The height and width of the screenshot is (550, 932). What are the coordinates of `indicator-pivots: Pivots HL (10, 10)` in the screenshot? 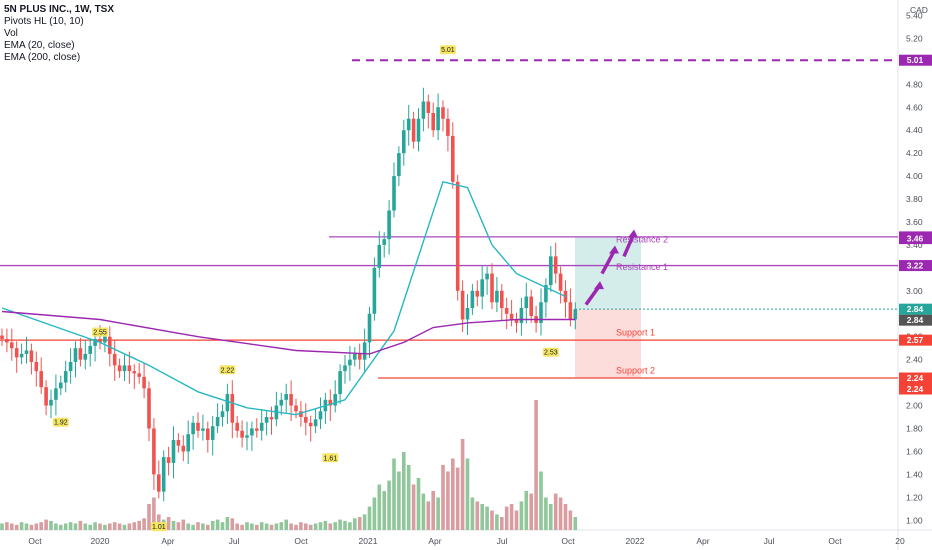 It's located at (44, 21).